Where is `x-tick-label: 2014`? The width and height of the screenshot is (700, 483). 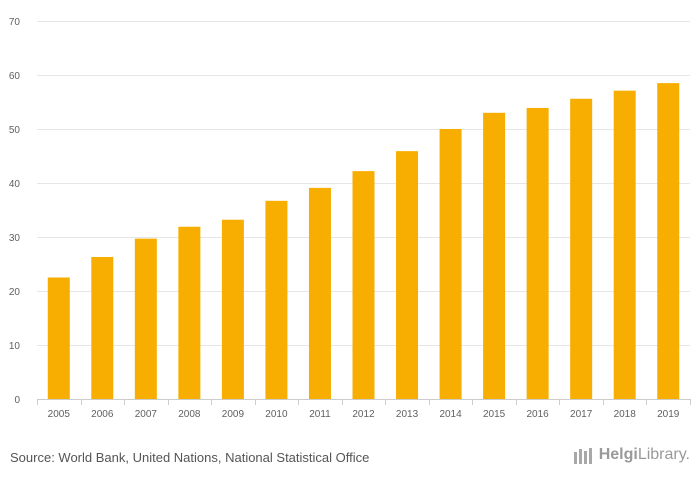 x-tick-label: 2014 is located at coordinates (450, 414).